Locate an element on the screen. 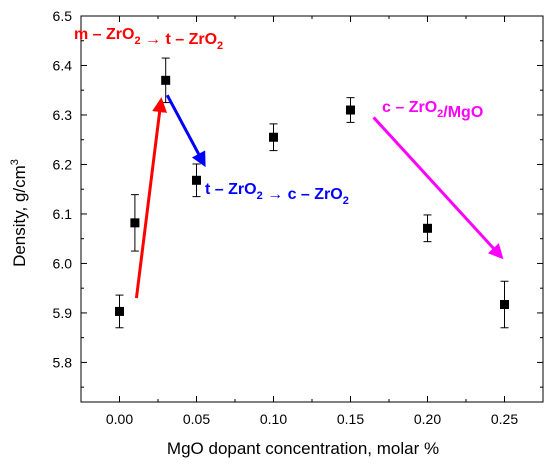  anno-t-to-c-text: → c – ZrO is located at coordinates (303, 194).